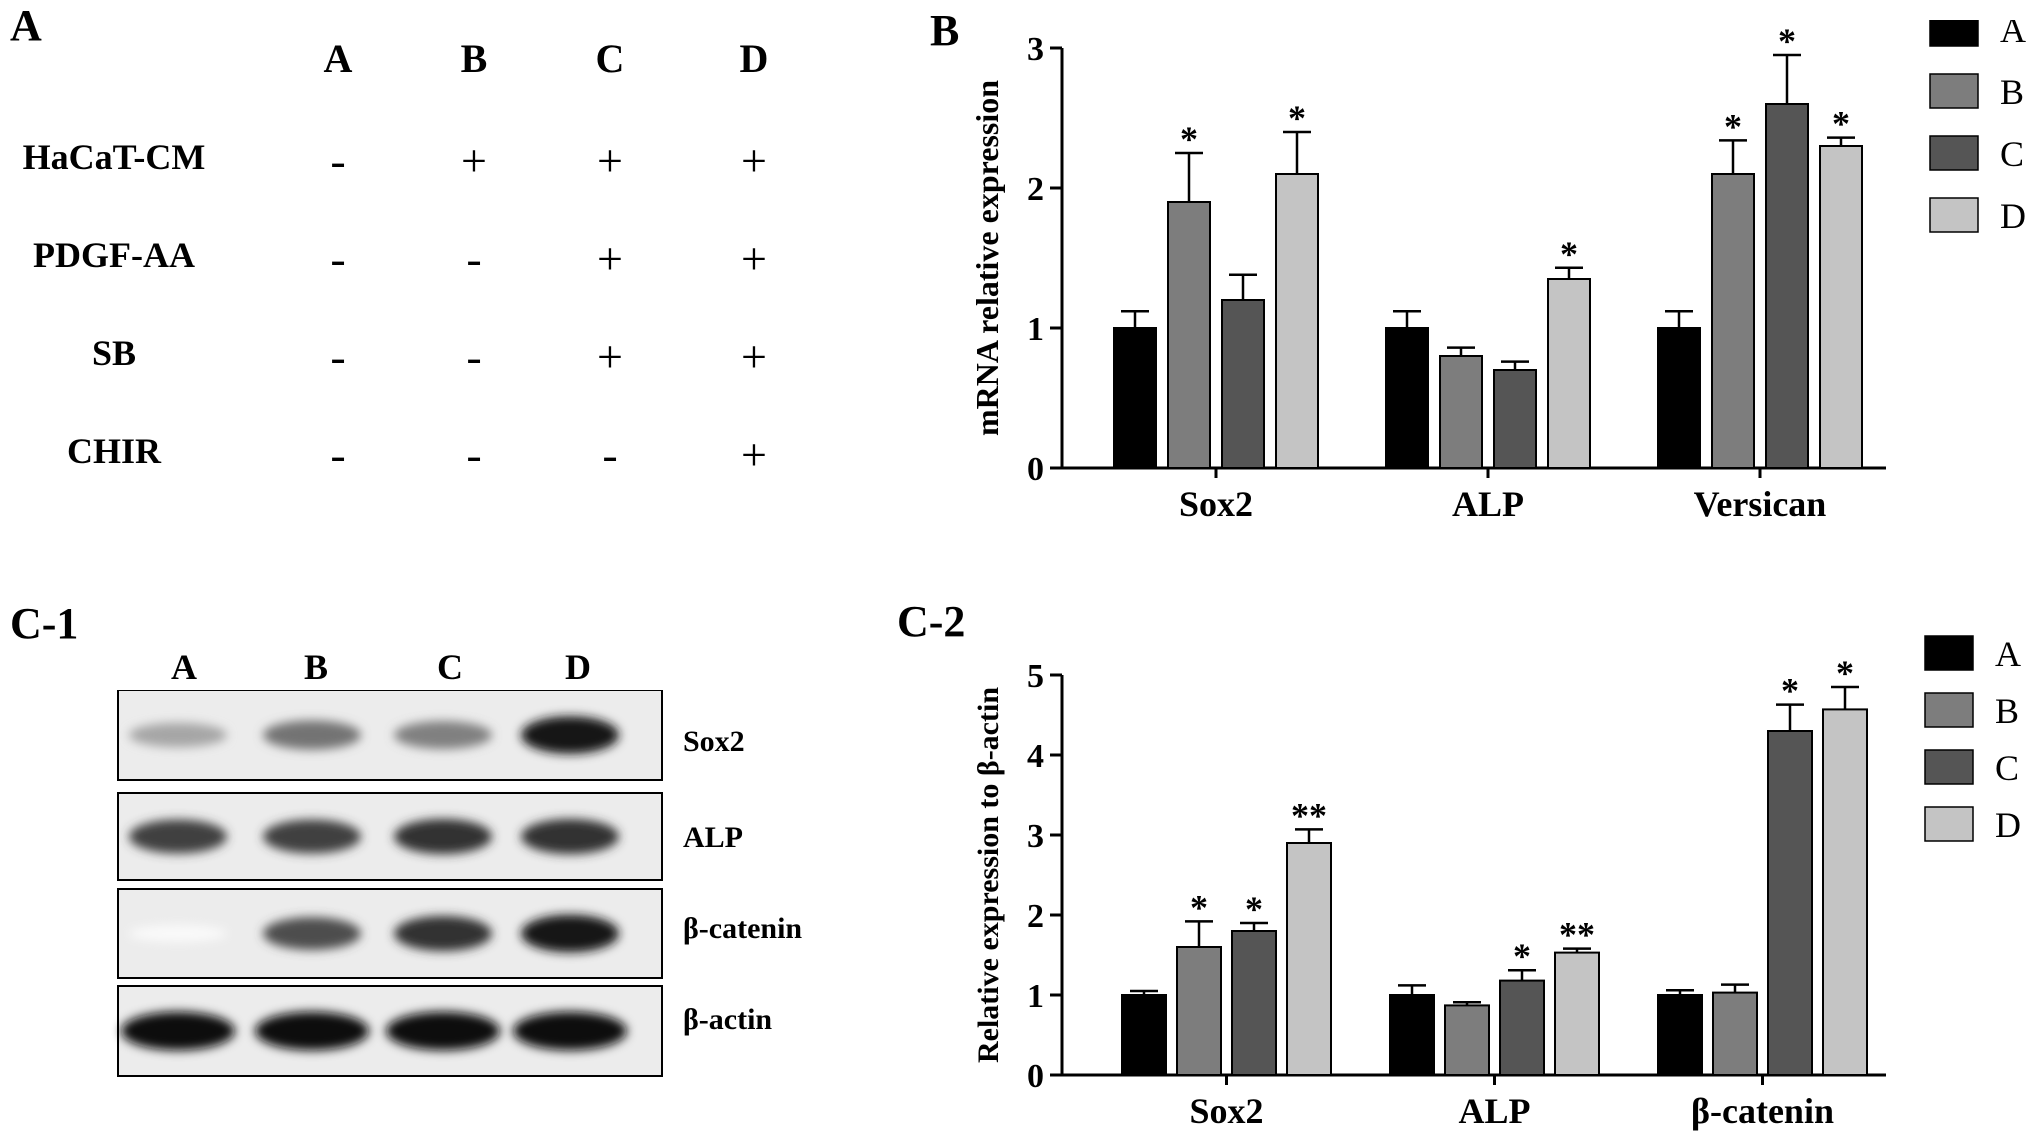 The width and height of the screenshot is (2031, 1142). I want to click on y-tick-label: 4, so click(1035, 756).